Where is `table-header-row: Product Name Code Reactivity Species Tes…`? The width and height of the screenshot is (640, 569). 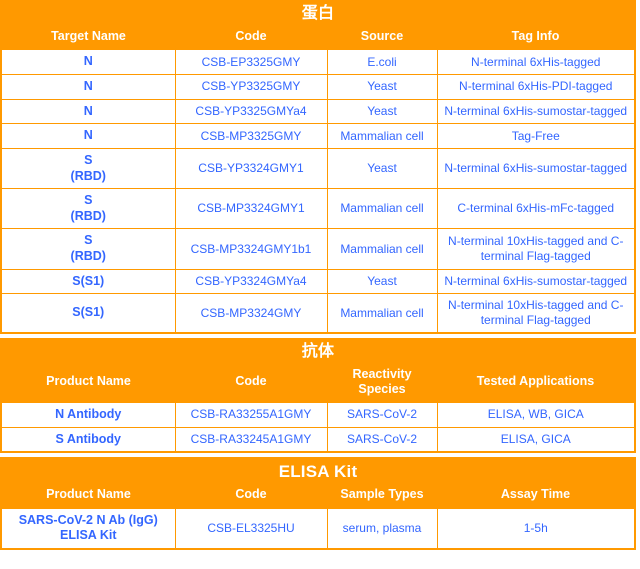 table-header-row: Product Name Code Reactivity Species Tes… is located at coordinates (318, 383).